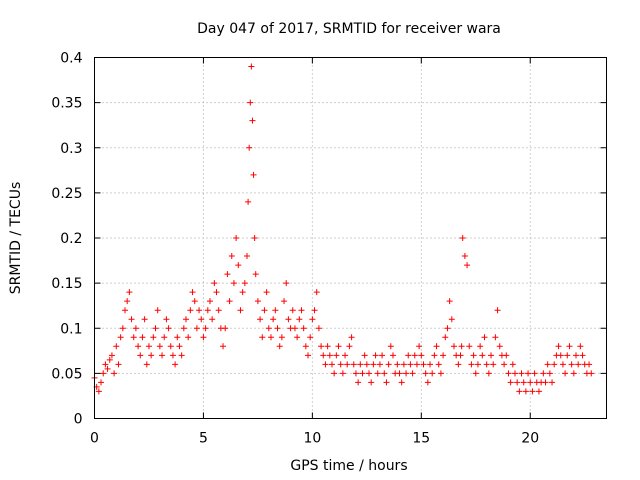  Describe the element at coordinates (312, 439) in the screenshot. I see `x-tick-label: 10` at that location.